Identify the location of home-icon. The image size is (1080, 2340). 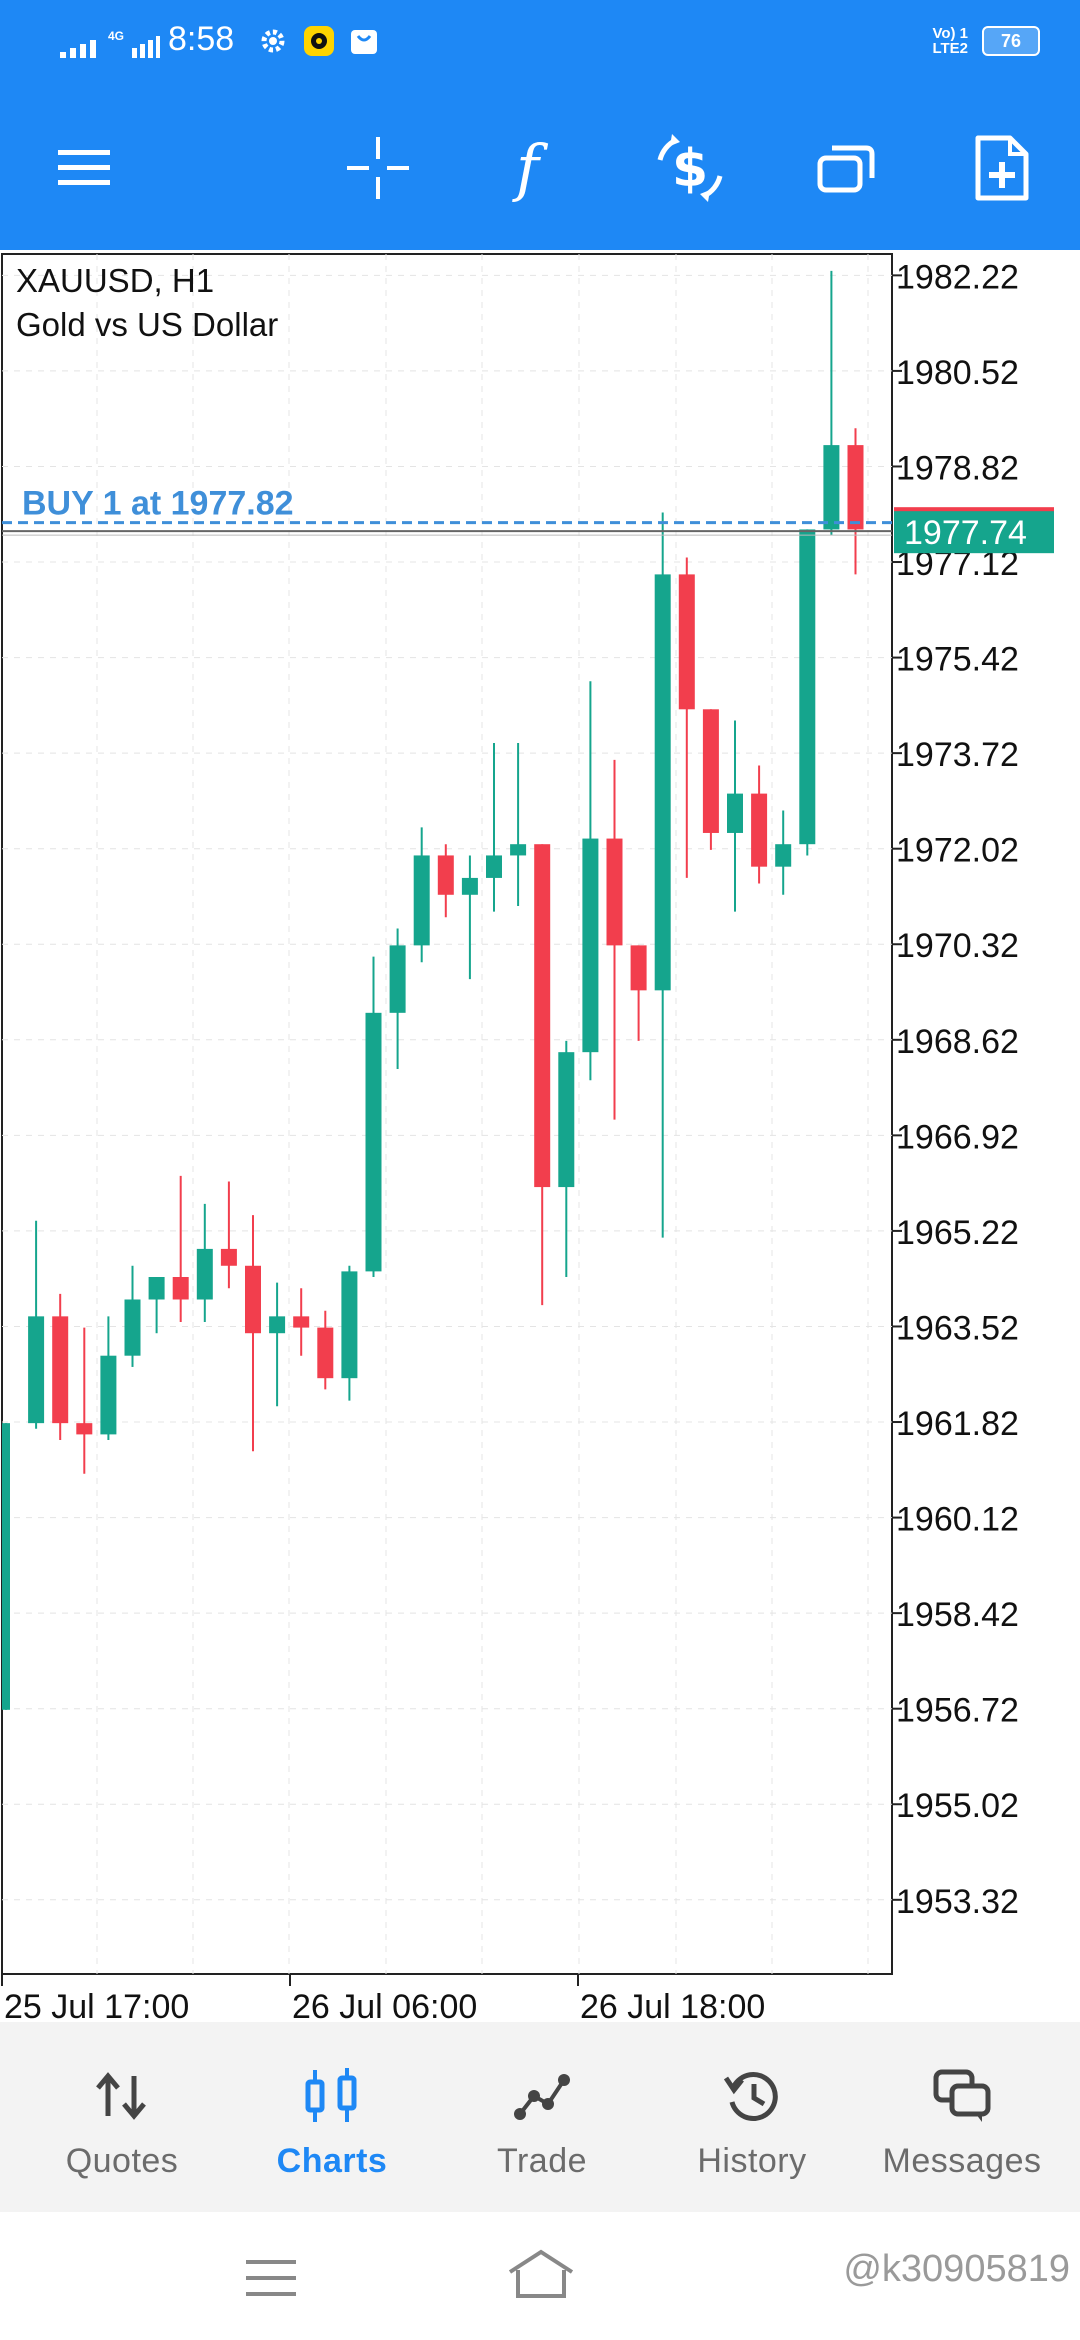
(541, 2274).